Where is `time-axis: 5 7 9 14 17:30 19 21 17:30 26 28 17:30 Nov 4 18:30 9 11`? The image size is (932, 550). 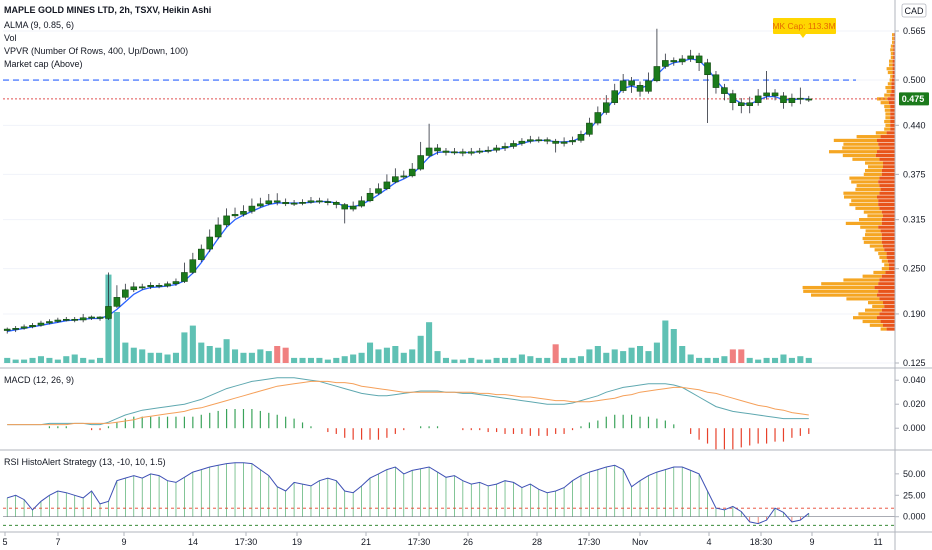
time-axis: 5 7 9 14 17:30 19 21 17:30 26 28 17:30 Nov 4 18:30 9 11 is located at coordinates (442, 539).